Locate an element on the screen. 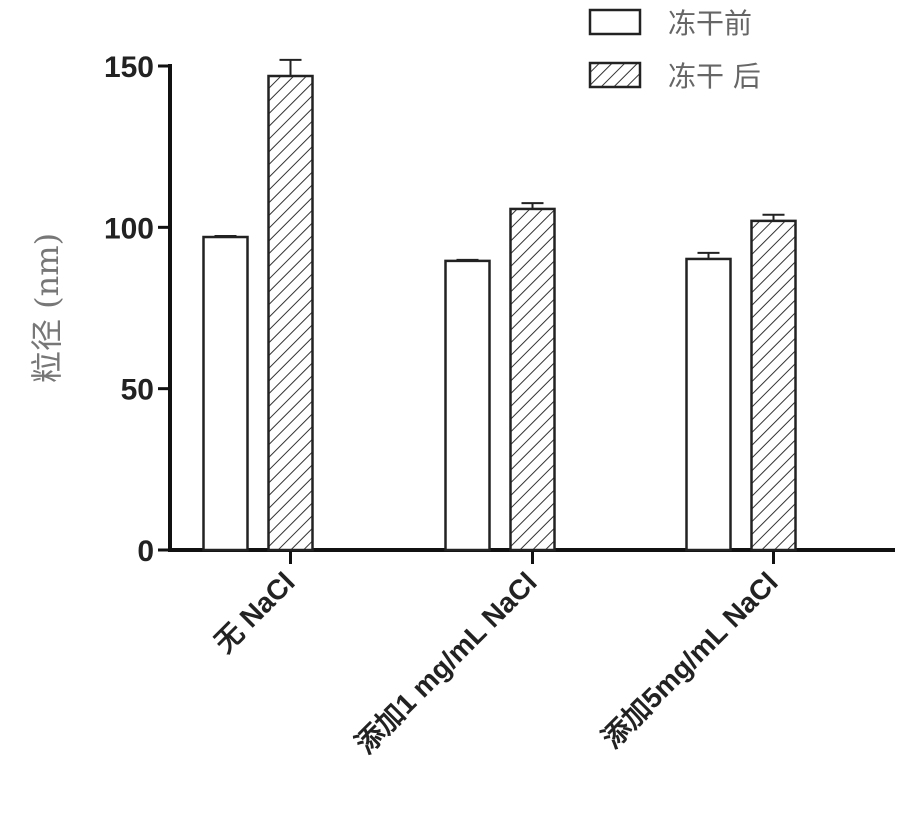 This screenshot has height=837, width=923. y-tick-label: 50 is located at coordinates (137, 390).